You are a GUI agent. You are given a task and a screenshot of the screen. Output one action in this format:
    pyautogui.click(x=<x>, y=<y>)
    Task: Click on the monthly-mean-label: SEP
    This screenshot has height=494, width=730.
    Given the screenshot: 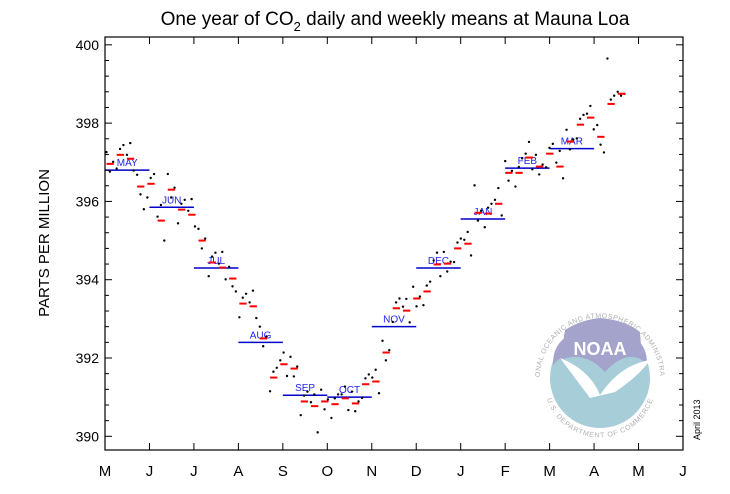 What is the action you would take?
    pyautogui.click(x=305, y=388)
    